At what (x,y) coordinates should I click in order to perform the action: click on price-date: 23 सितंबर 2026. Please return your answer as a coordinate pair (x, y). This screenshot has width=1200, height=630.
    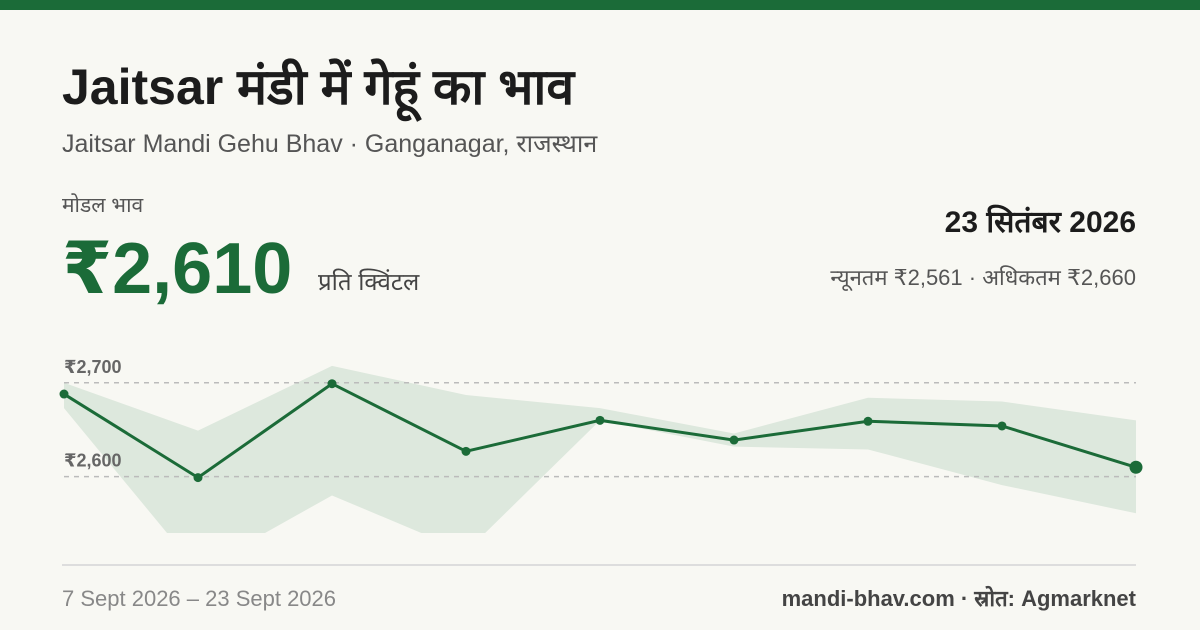
    Looking at the image, I should click on (1040, 221).